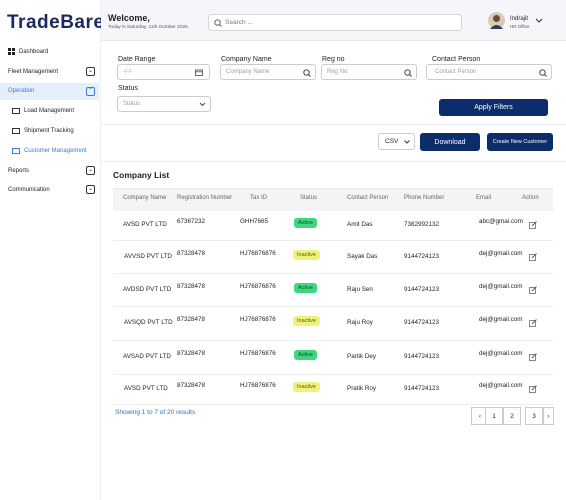 This screenshot has width=566, height=500. What do you see at coordinates (362, 388) in the screenshot?
I see `table-cell: Pratik Roy` at bounding box center [362, 388].